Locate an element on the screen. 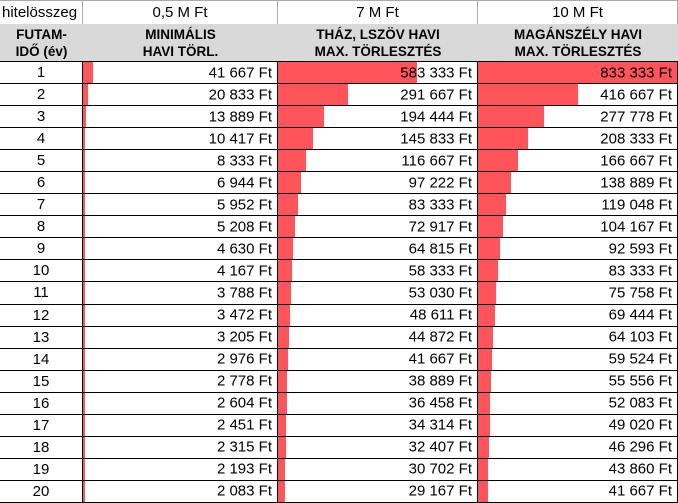 Image resolution: width=678 pixels, height=503 pixels. year-cell: 6 is located at coordinates (41, 183).